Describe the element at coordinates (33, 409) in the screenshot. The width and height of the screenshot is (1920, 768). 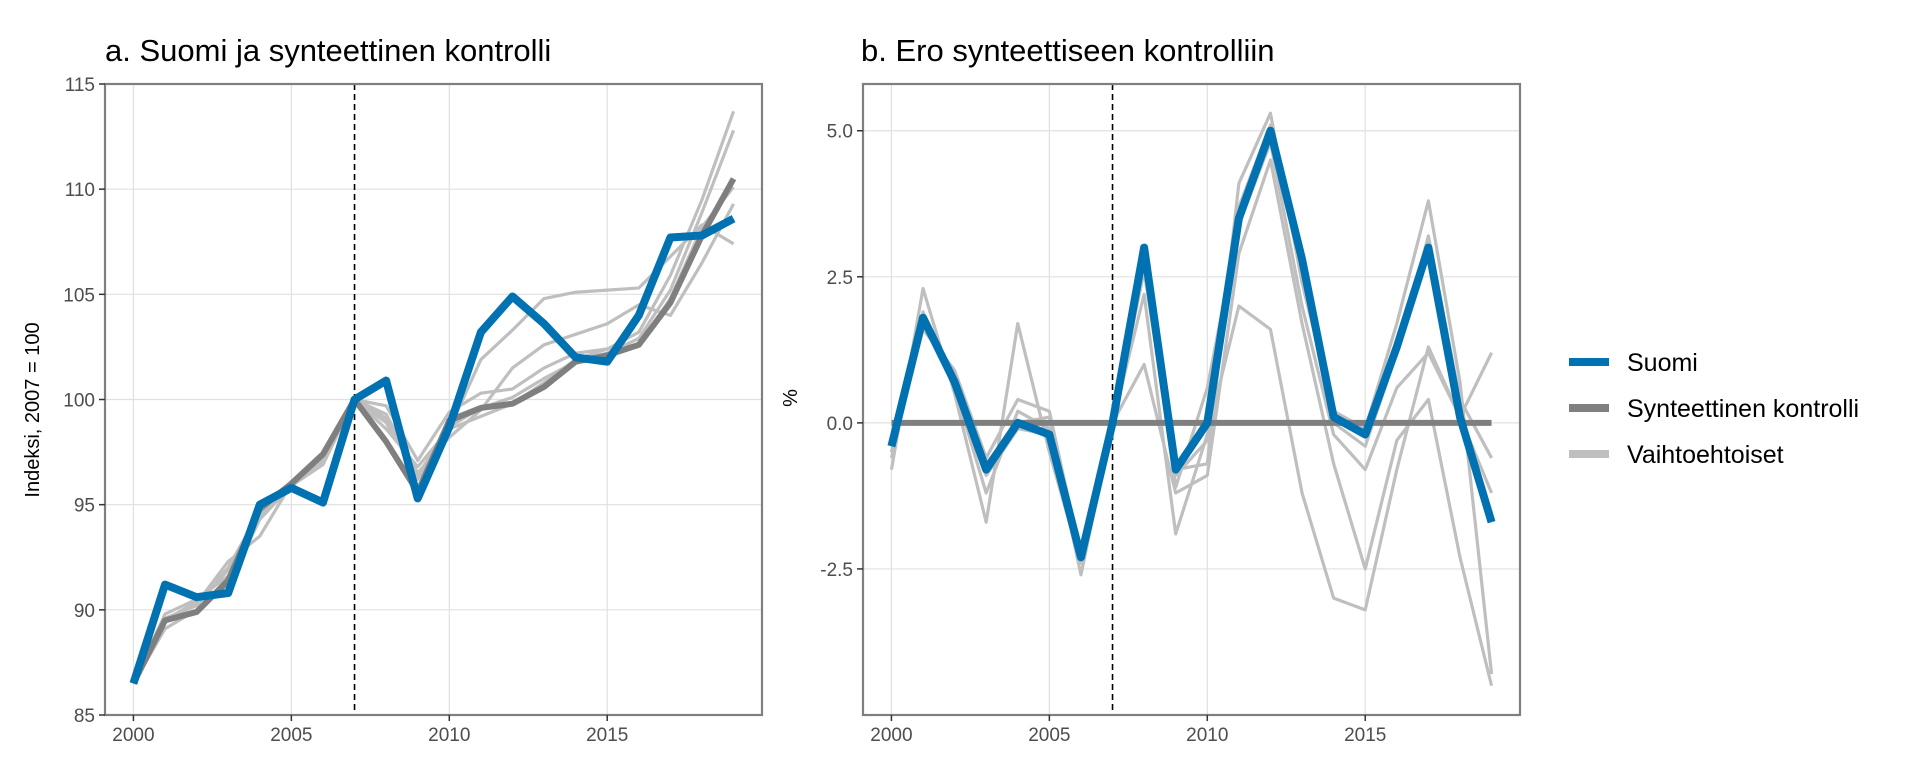
I see `panel-a-y-axis-title: Indeksi, 2007 = 100` at that location.